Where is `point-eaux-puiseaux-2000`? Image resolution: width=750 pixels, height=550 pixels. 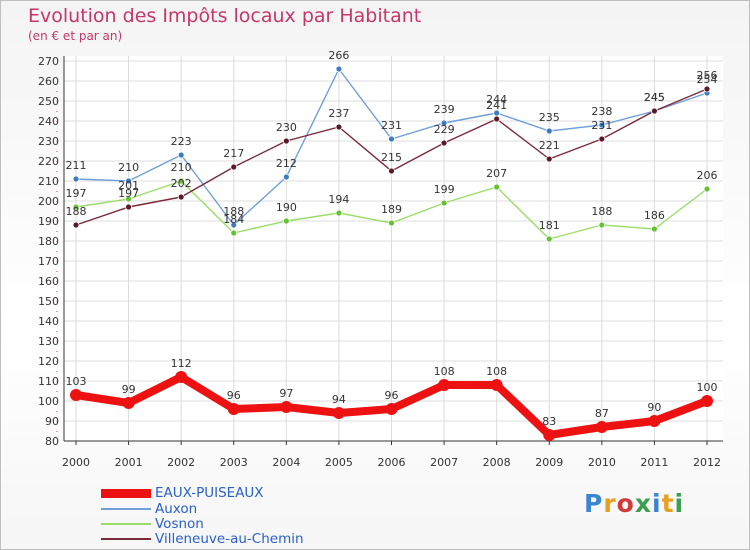 point-eaux-puiseaux-2000 is located at coordinates (76, 395).